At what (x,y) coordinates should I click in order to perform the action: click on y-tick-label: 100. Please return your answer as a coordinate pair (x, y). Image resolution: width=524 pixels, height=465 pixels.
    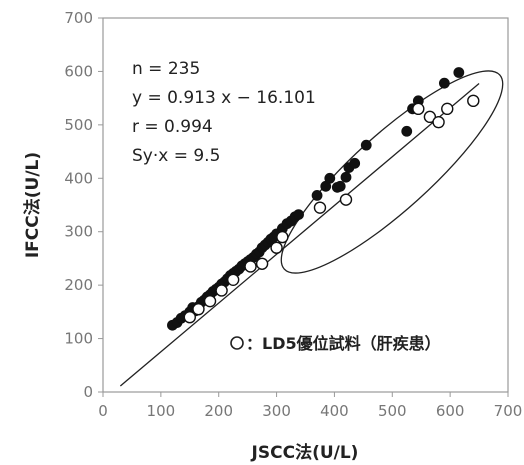
    Looking at the image, I should click on (78, 339).